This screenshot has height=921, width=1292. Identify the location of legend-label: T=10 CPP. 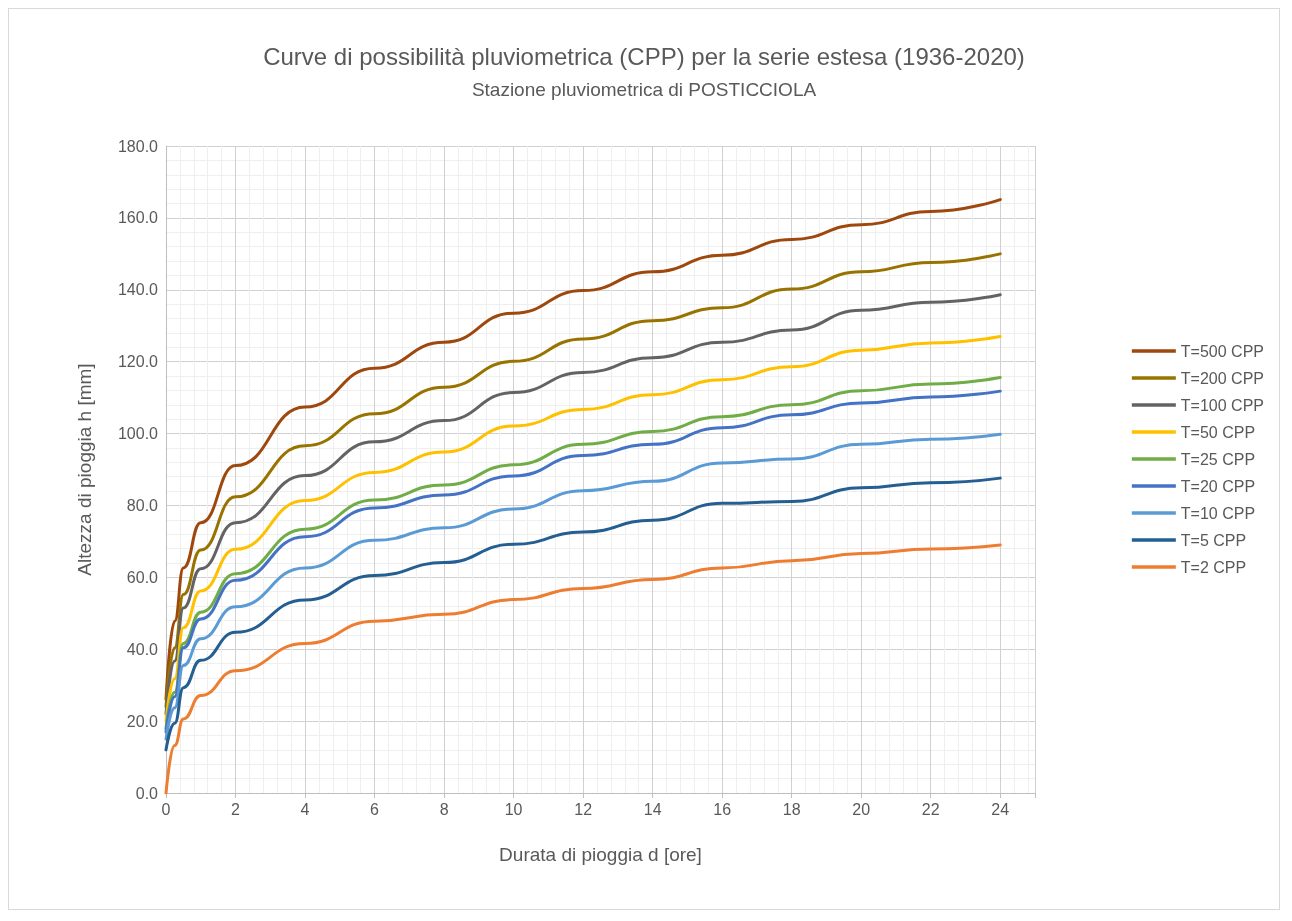
(1218, 513).